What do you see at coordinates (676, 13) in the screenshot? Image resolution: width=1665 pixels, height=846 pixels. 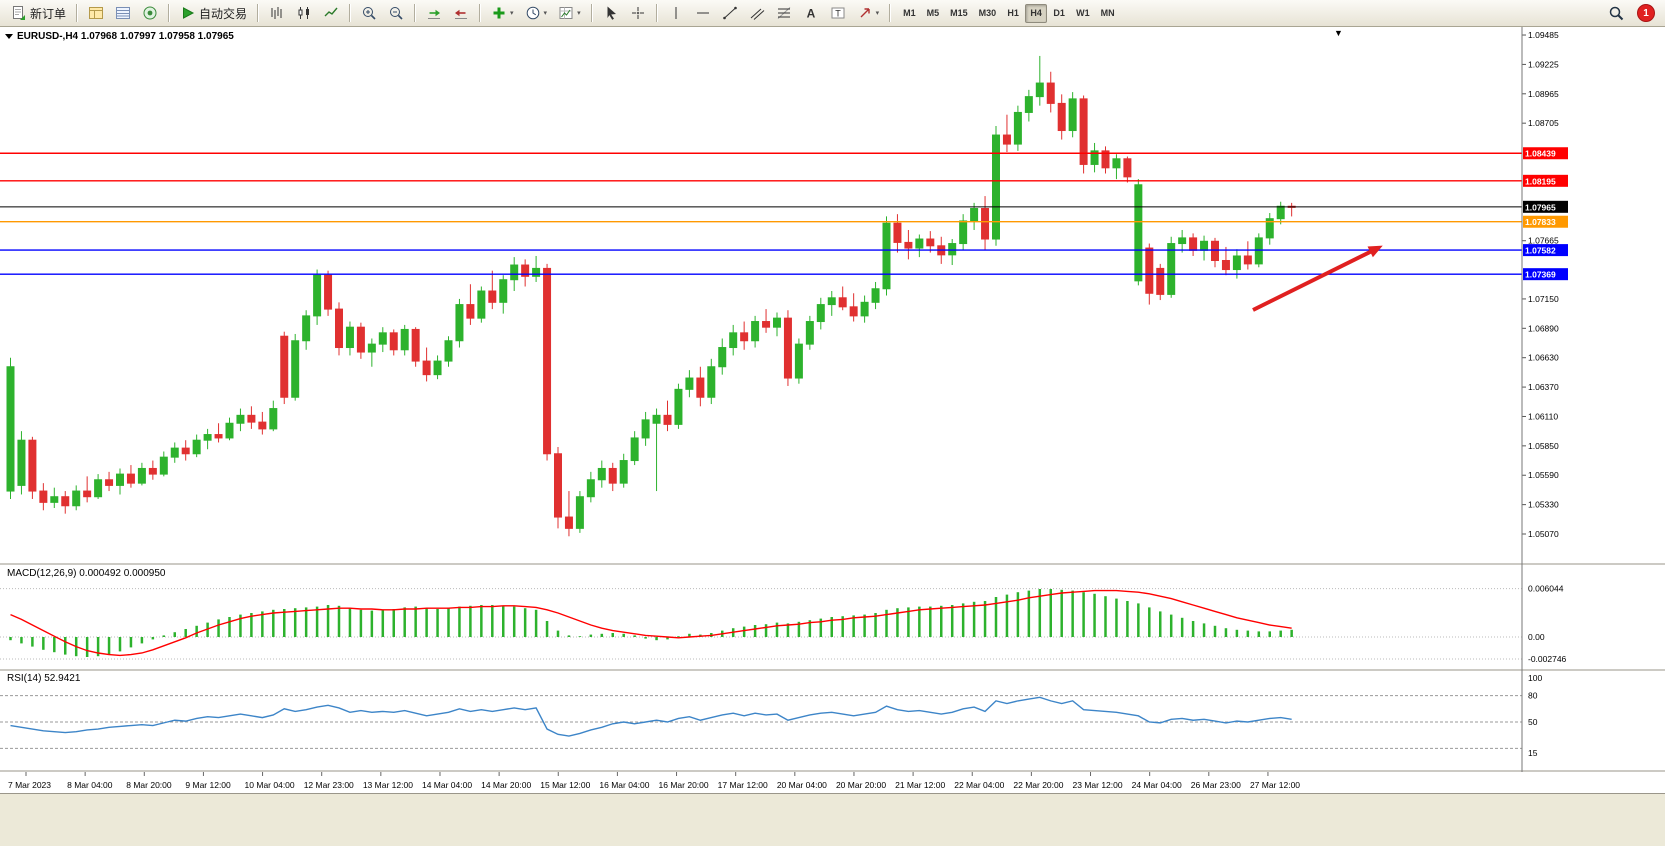 I see `vertical-line-button` at bounding box center [676, 13].